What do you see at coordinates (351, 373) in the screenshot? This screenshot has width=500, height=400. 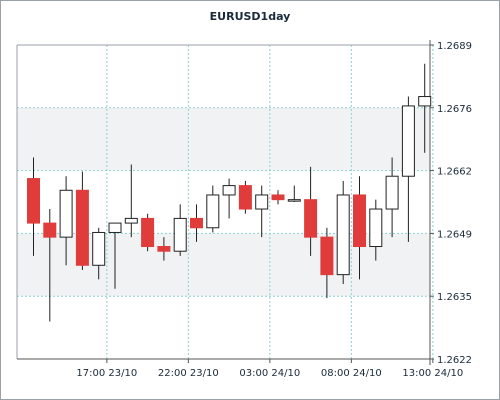 I see `x-tick-label: 08:00 24/10` at bounding box center [351, 373].